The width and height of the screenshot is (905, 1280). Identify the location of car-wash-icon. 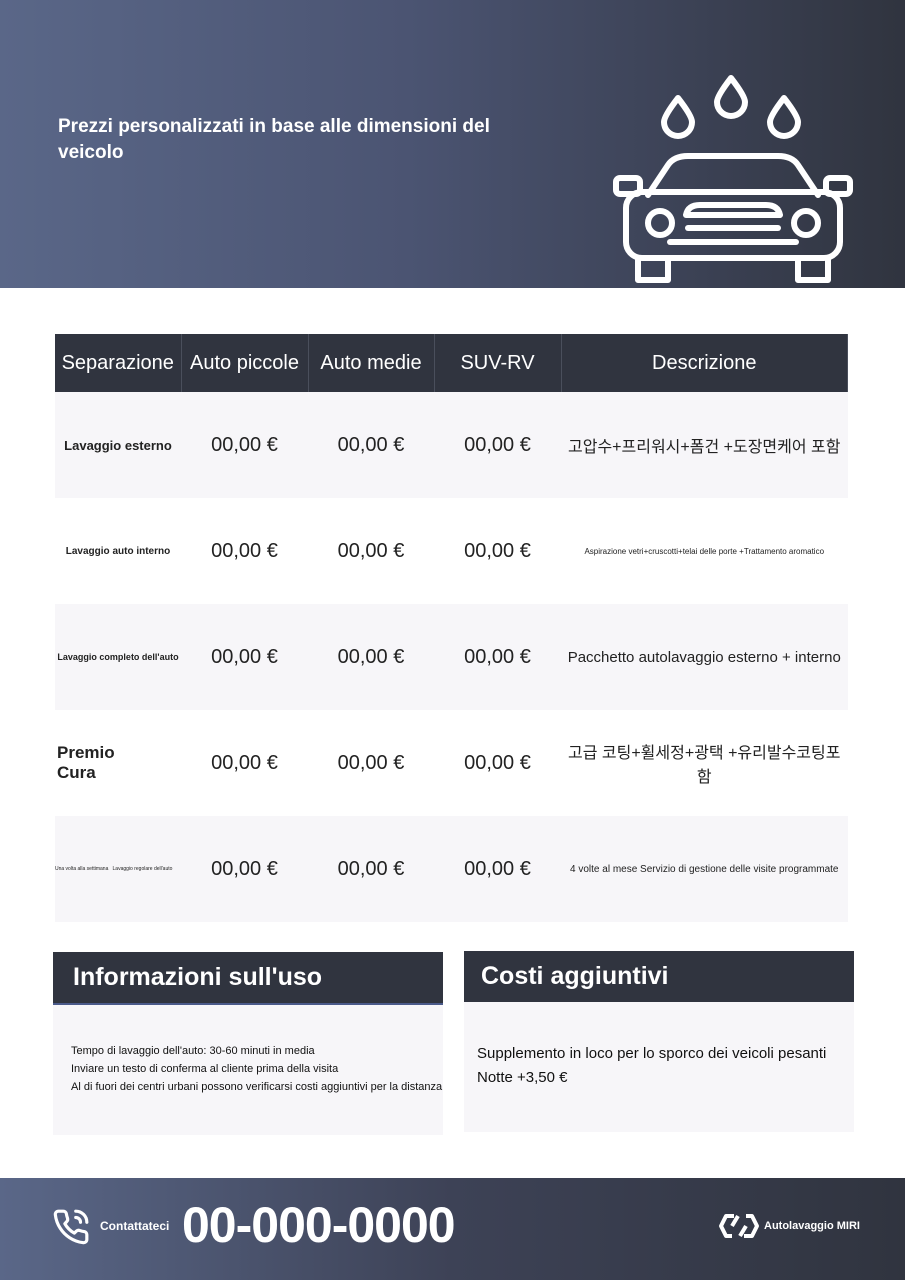
(733, 179).